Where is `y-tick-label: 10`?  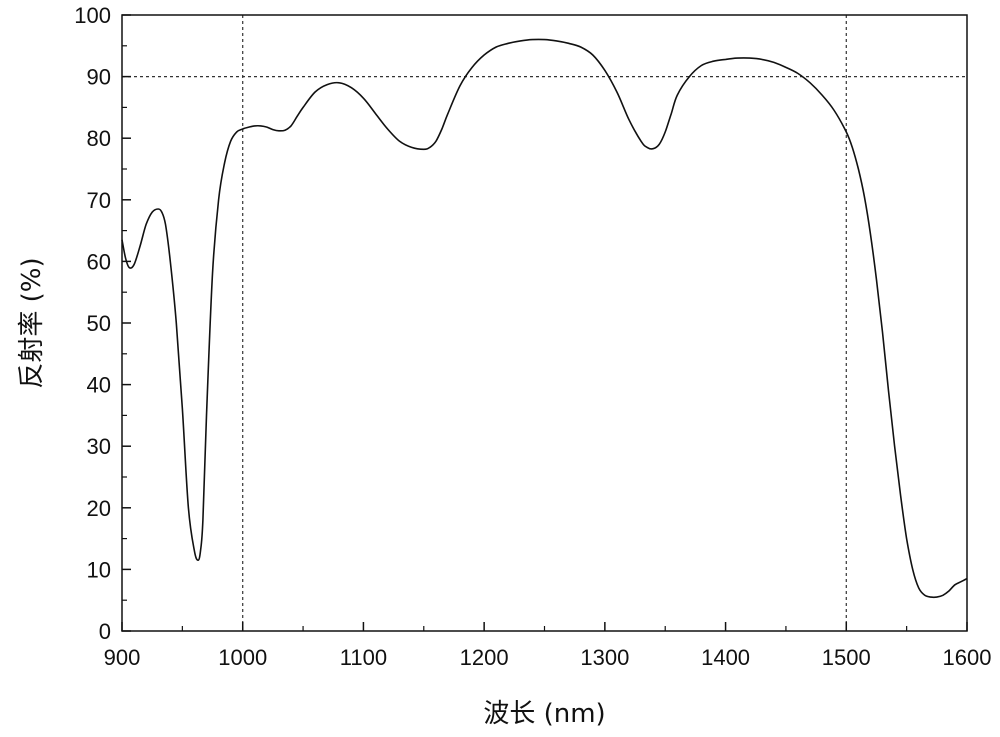 y-tick-label: 10 is located at coordinates (99, 569).